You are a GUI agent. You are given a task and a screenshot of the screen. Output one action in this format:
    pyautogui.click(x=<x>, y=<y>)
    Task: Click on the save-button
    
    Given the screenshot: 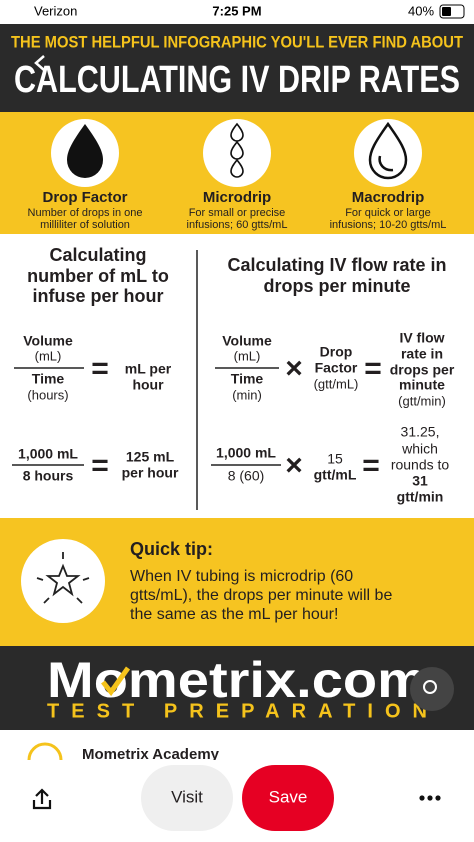 What is the action you would take?
    pyautogui.click(x=288, y=798)
    